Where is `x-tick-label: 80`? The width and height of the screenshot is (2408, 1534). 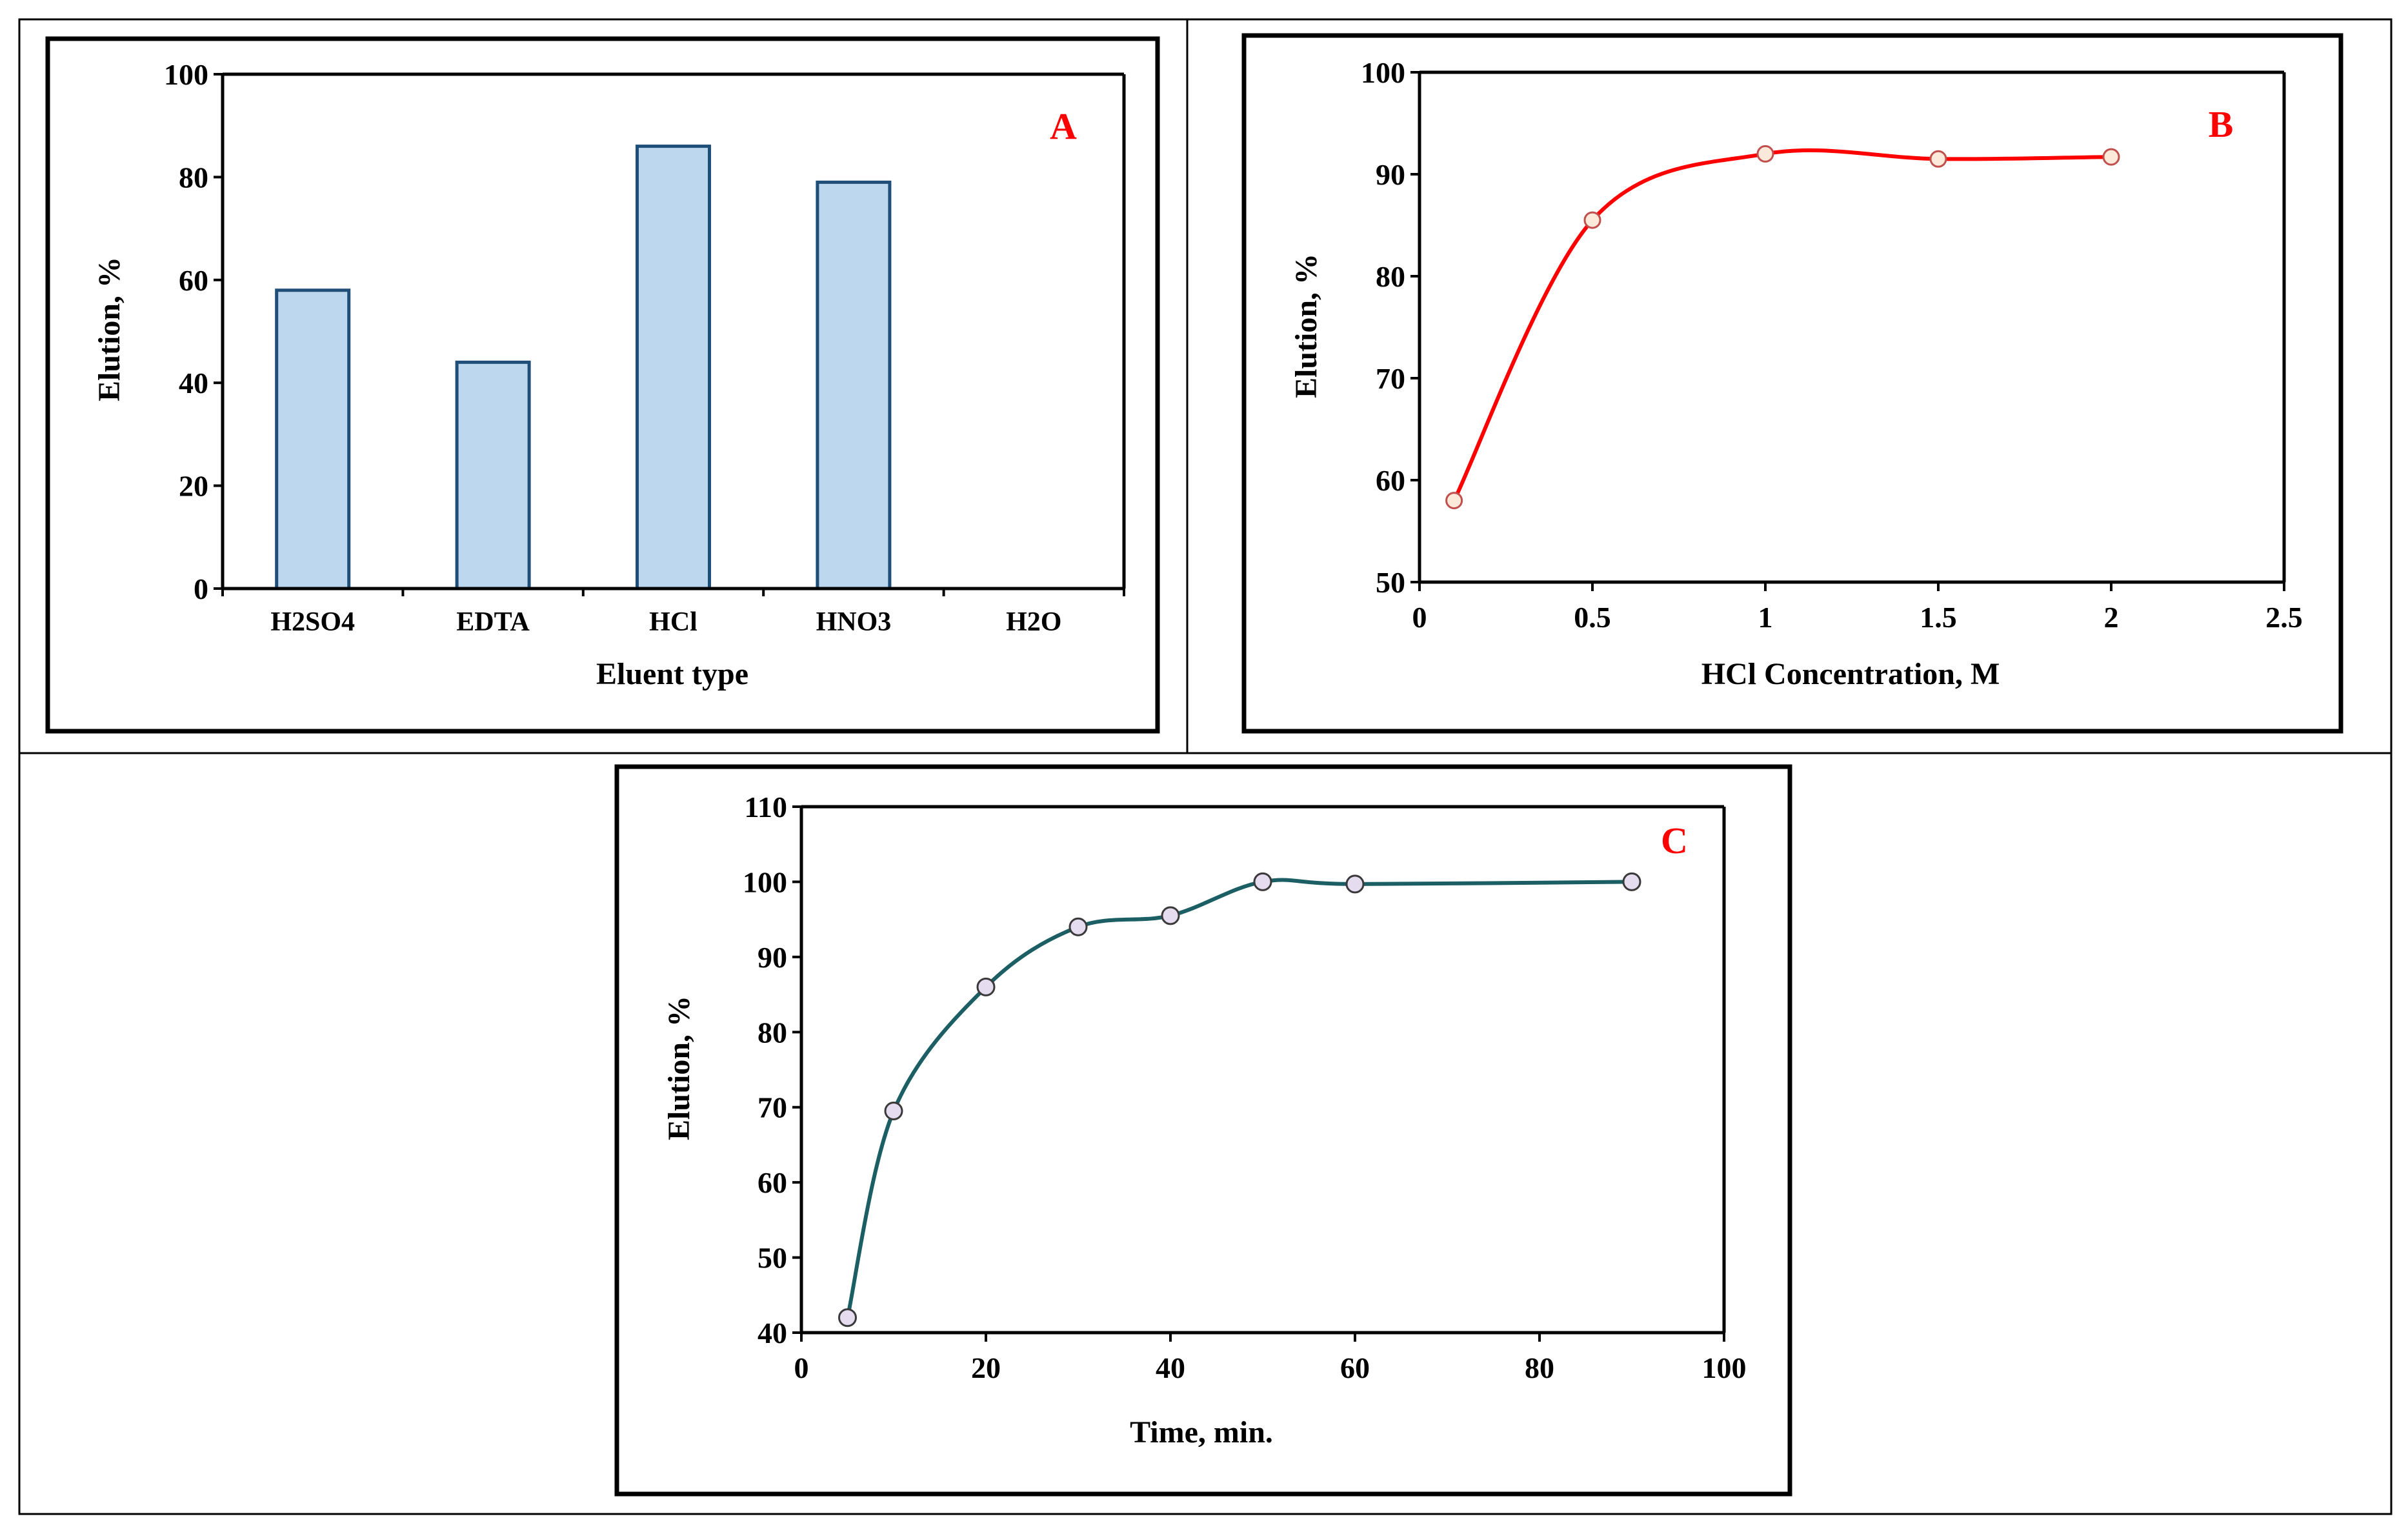
x-tick-label: 80 is located at coordinates (1539, 1367).